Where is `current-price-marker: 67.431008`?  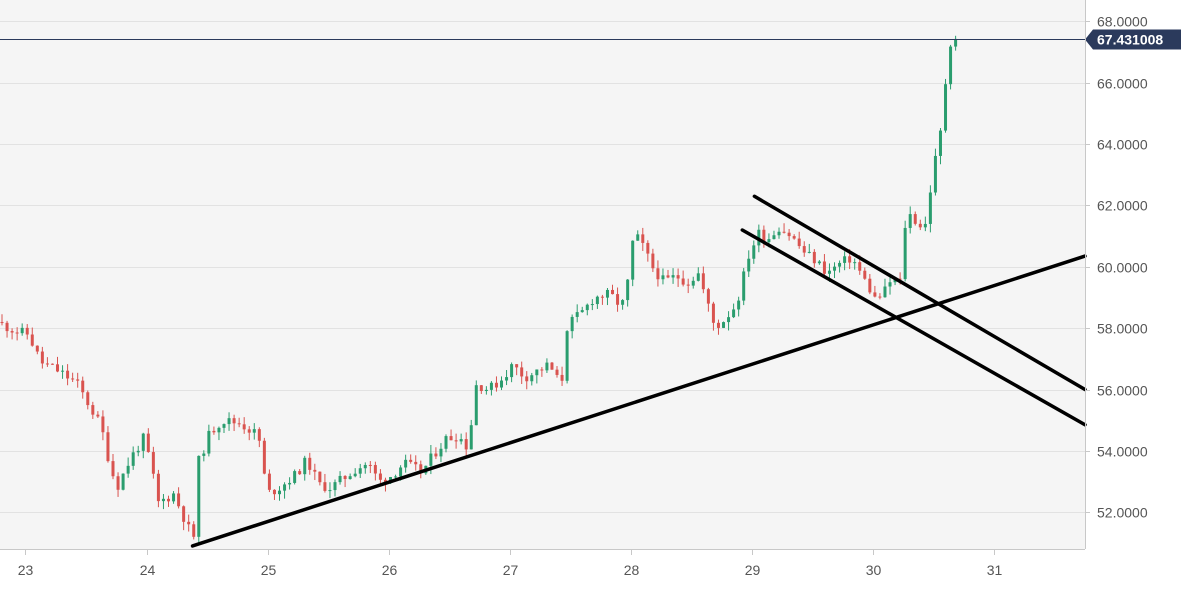 current-price-marker: 67.431008 is located at coordinates (590, 39).